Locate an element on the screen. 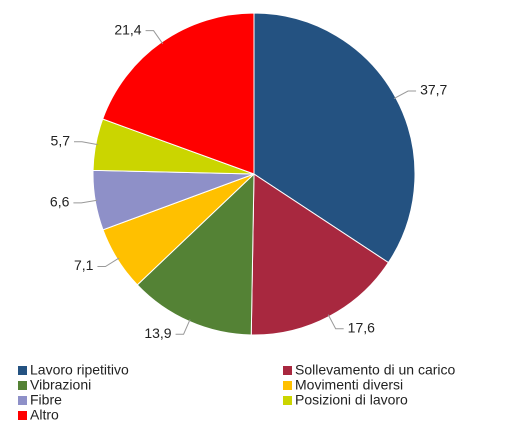 Image resolution: width=514 pixels, height=430 pixels. data-label: 7,1 is located at coordinates (84, 265).